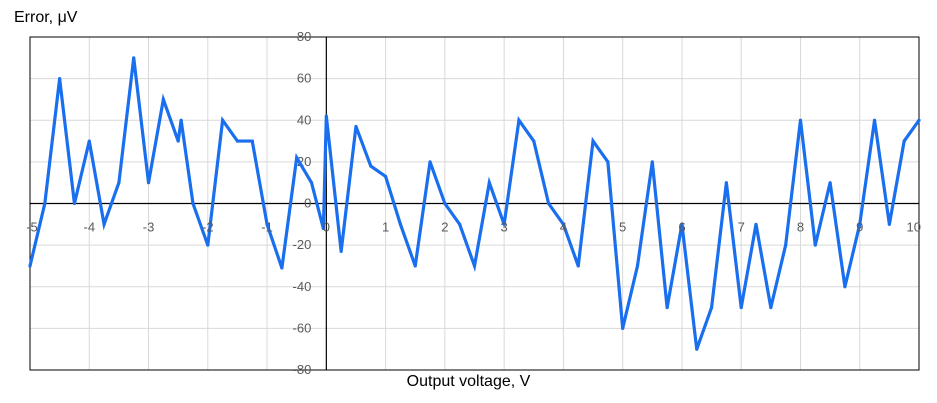 The image size is (937, 403). What do you see at coordinates (468, 381) in the screenshot?
I see `x-axis-label: Output voltage, V` at bounding box center [468, 381].